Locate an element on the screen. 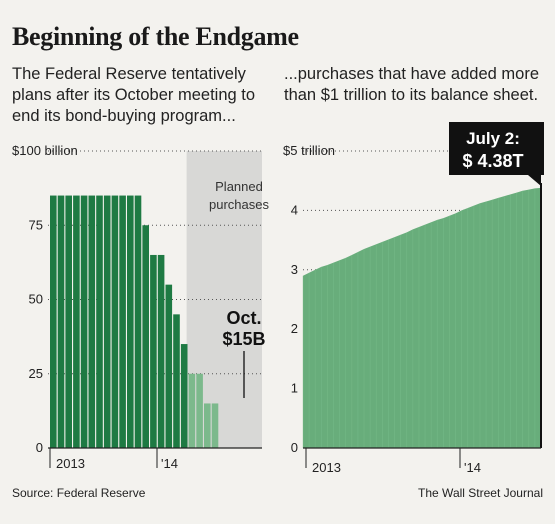 This screenshot has width=555, height=524. callout-pointer is located at coordinates (534, 180).